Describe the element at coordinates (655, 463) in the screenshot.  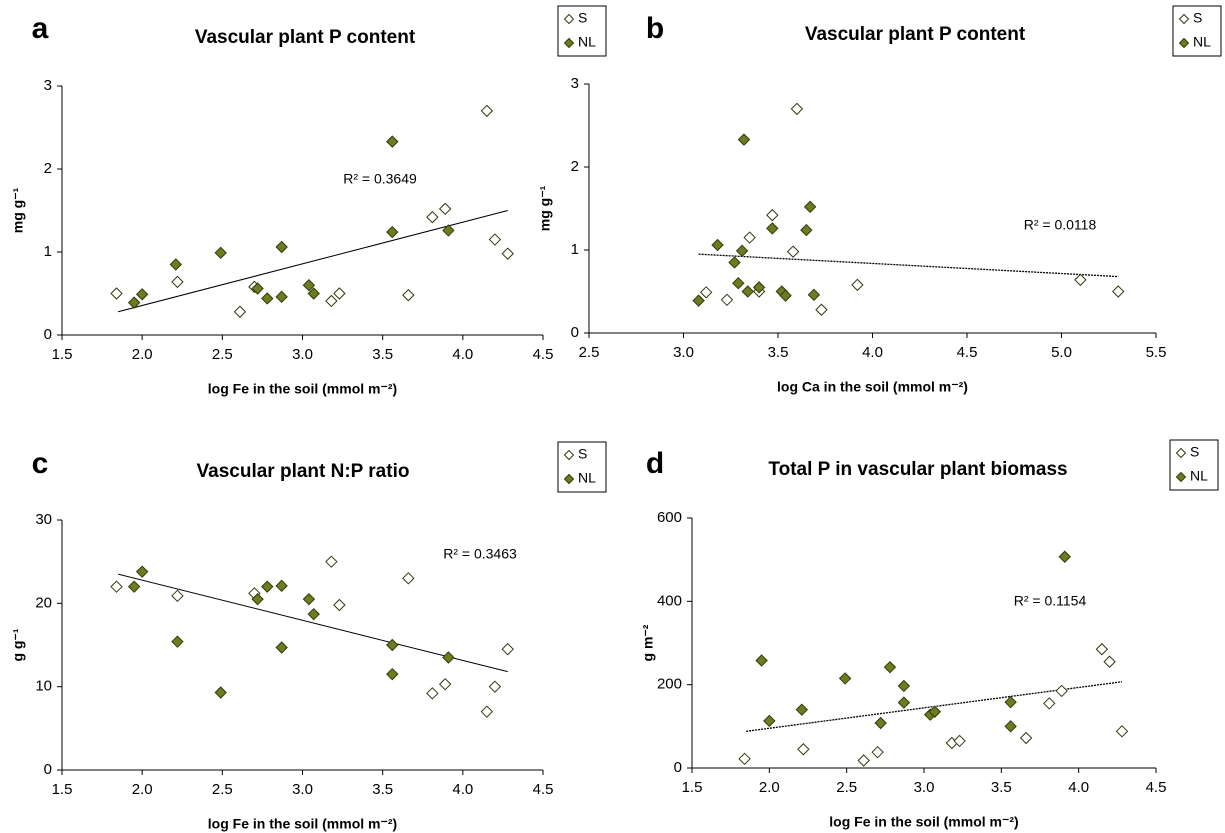
I see `panel-label: d` at that location.